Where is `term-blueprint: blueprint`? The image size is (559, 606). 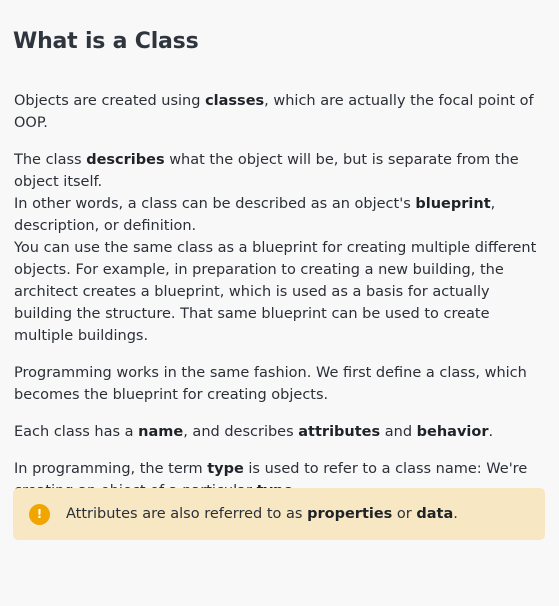 term-blueprint: blueprint is located at coordinates (453, 204).